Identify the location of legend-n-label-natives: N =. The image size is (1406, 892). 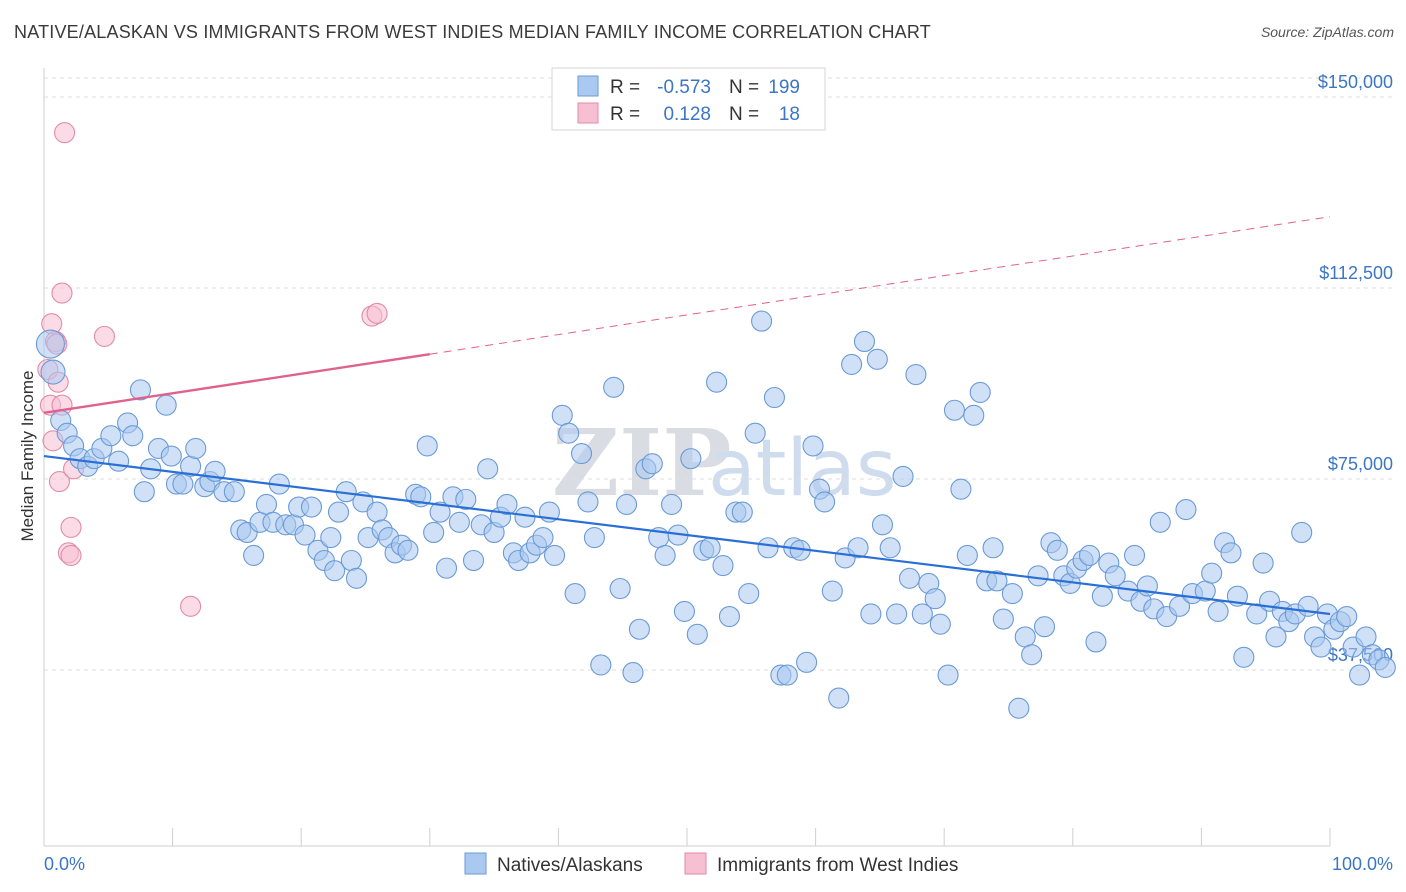
(744, 87).